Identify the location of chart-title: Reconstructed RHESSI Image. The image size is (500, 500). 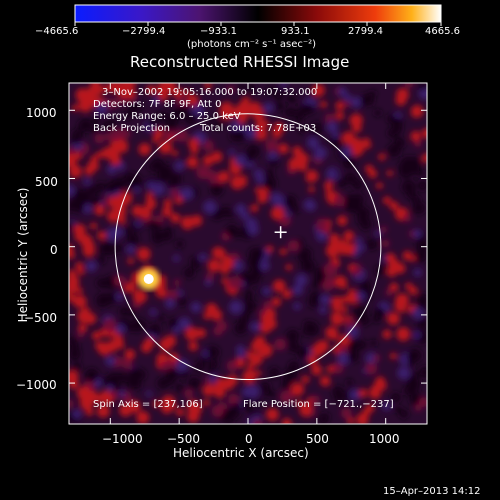
(240, 62).